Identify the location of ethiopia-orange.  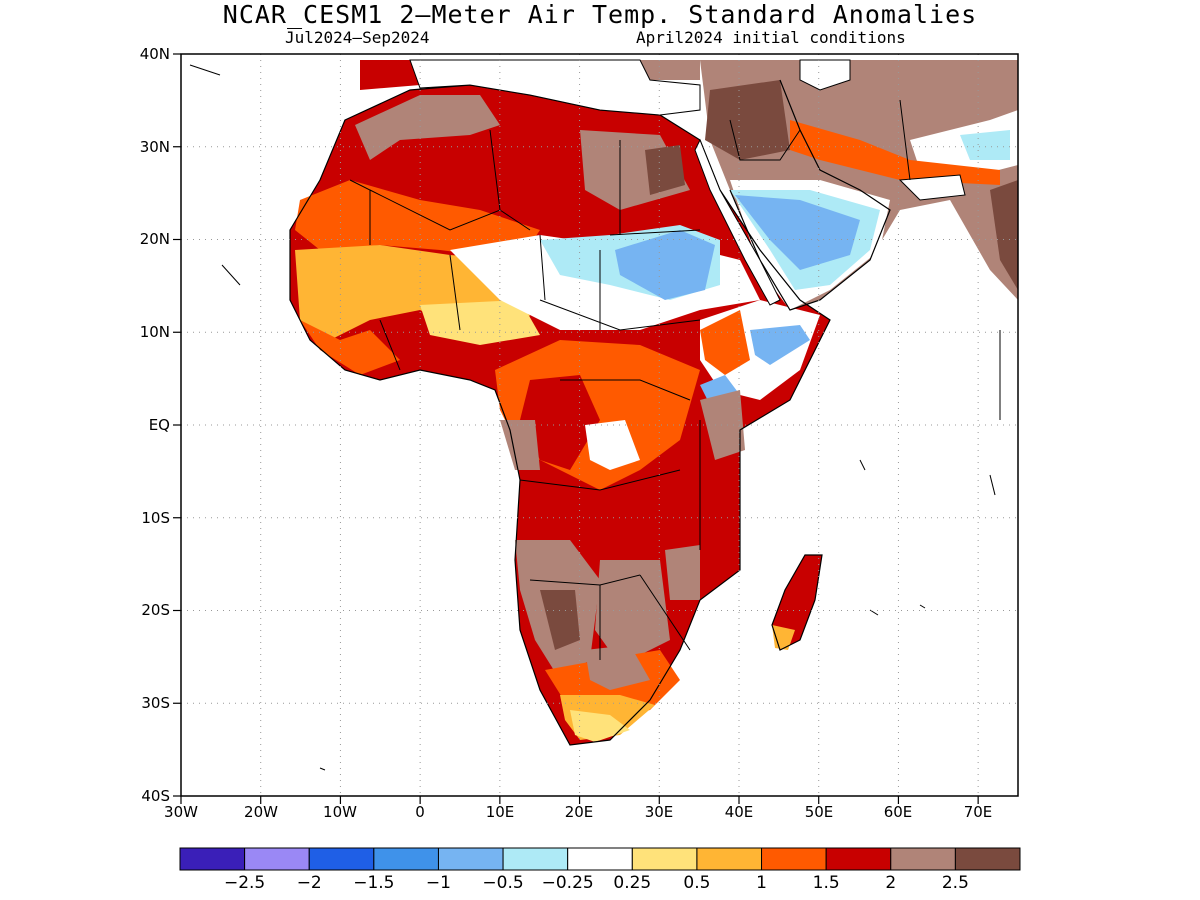
(725, 342).